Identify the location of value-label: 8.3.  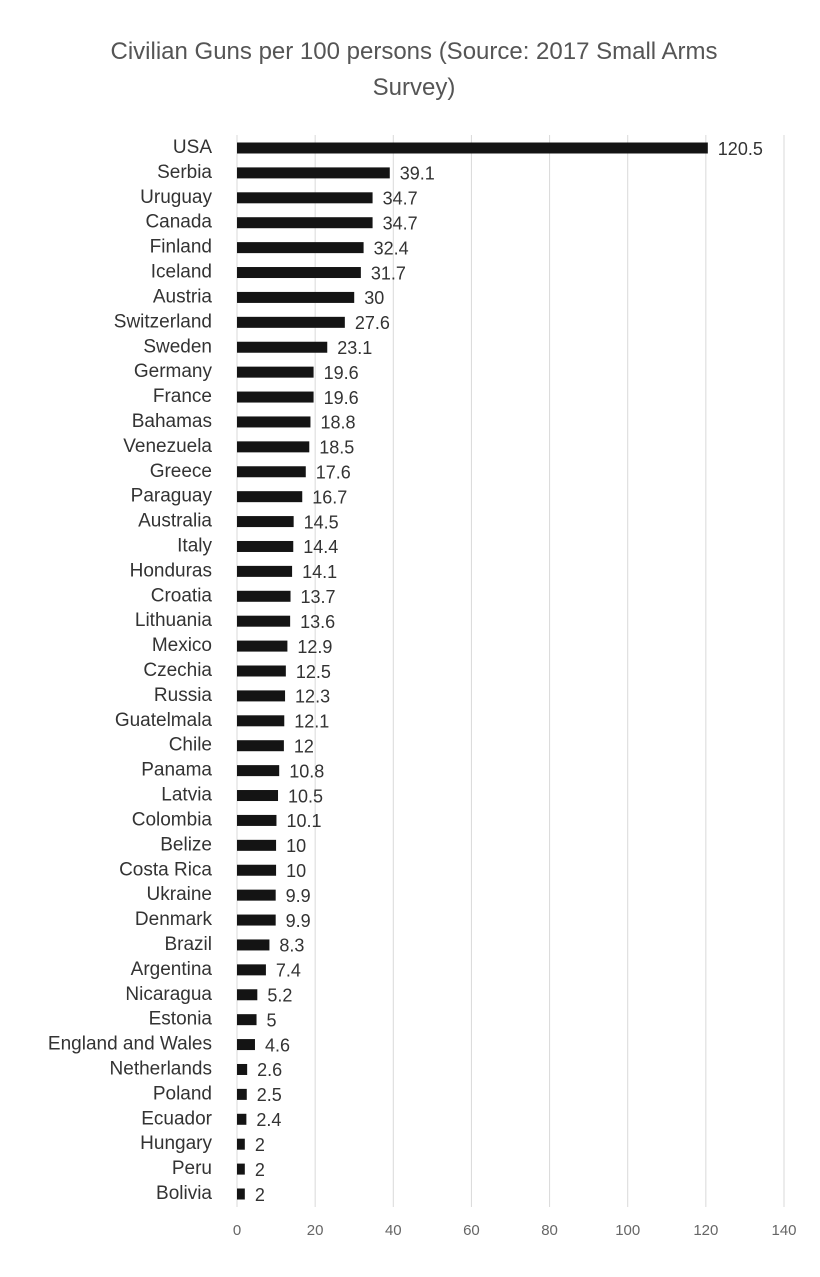
(291, 946).